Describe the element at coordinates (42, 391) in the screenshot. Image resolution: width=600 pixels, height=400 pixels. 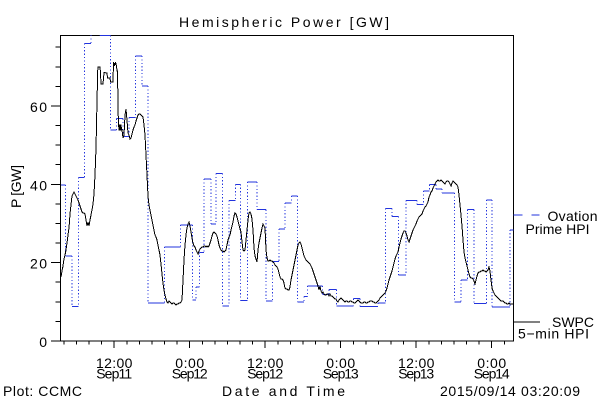
I see `svg-text: Plot: CCMC` at that location.